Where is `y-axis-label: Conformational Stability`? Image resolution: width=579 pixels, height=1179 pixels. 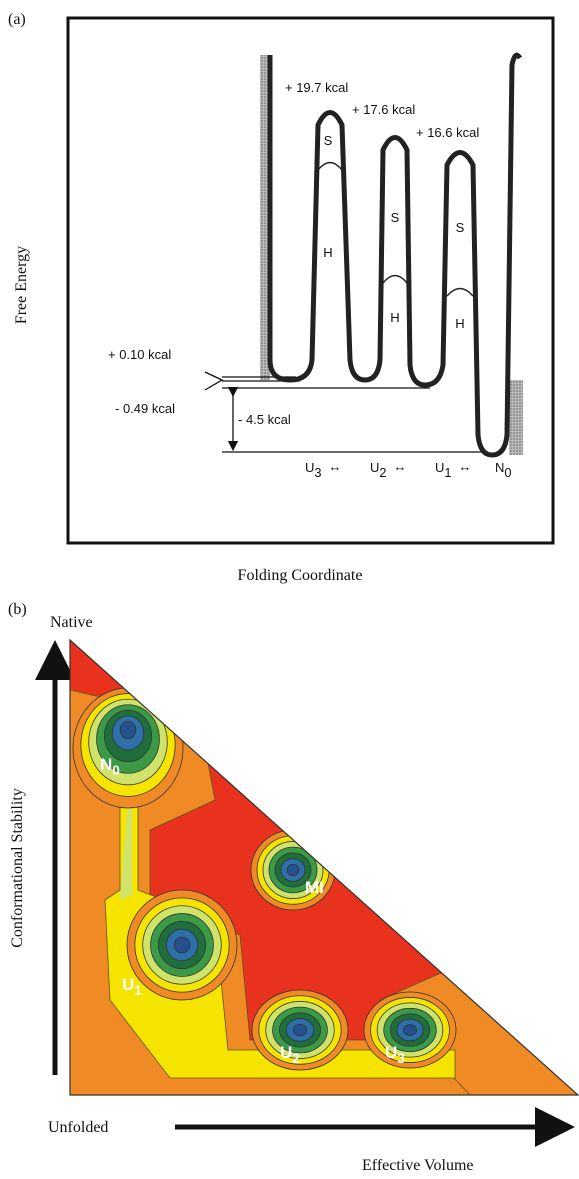
y-axis-label: Conformational Stability is located at coordinates (17, 868).